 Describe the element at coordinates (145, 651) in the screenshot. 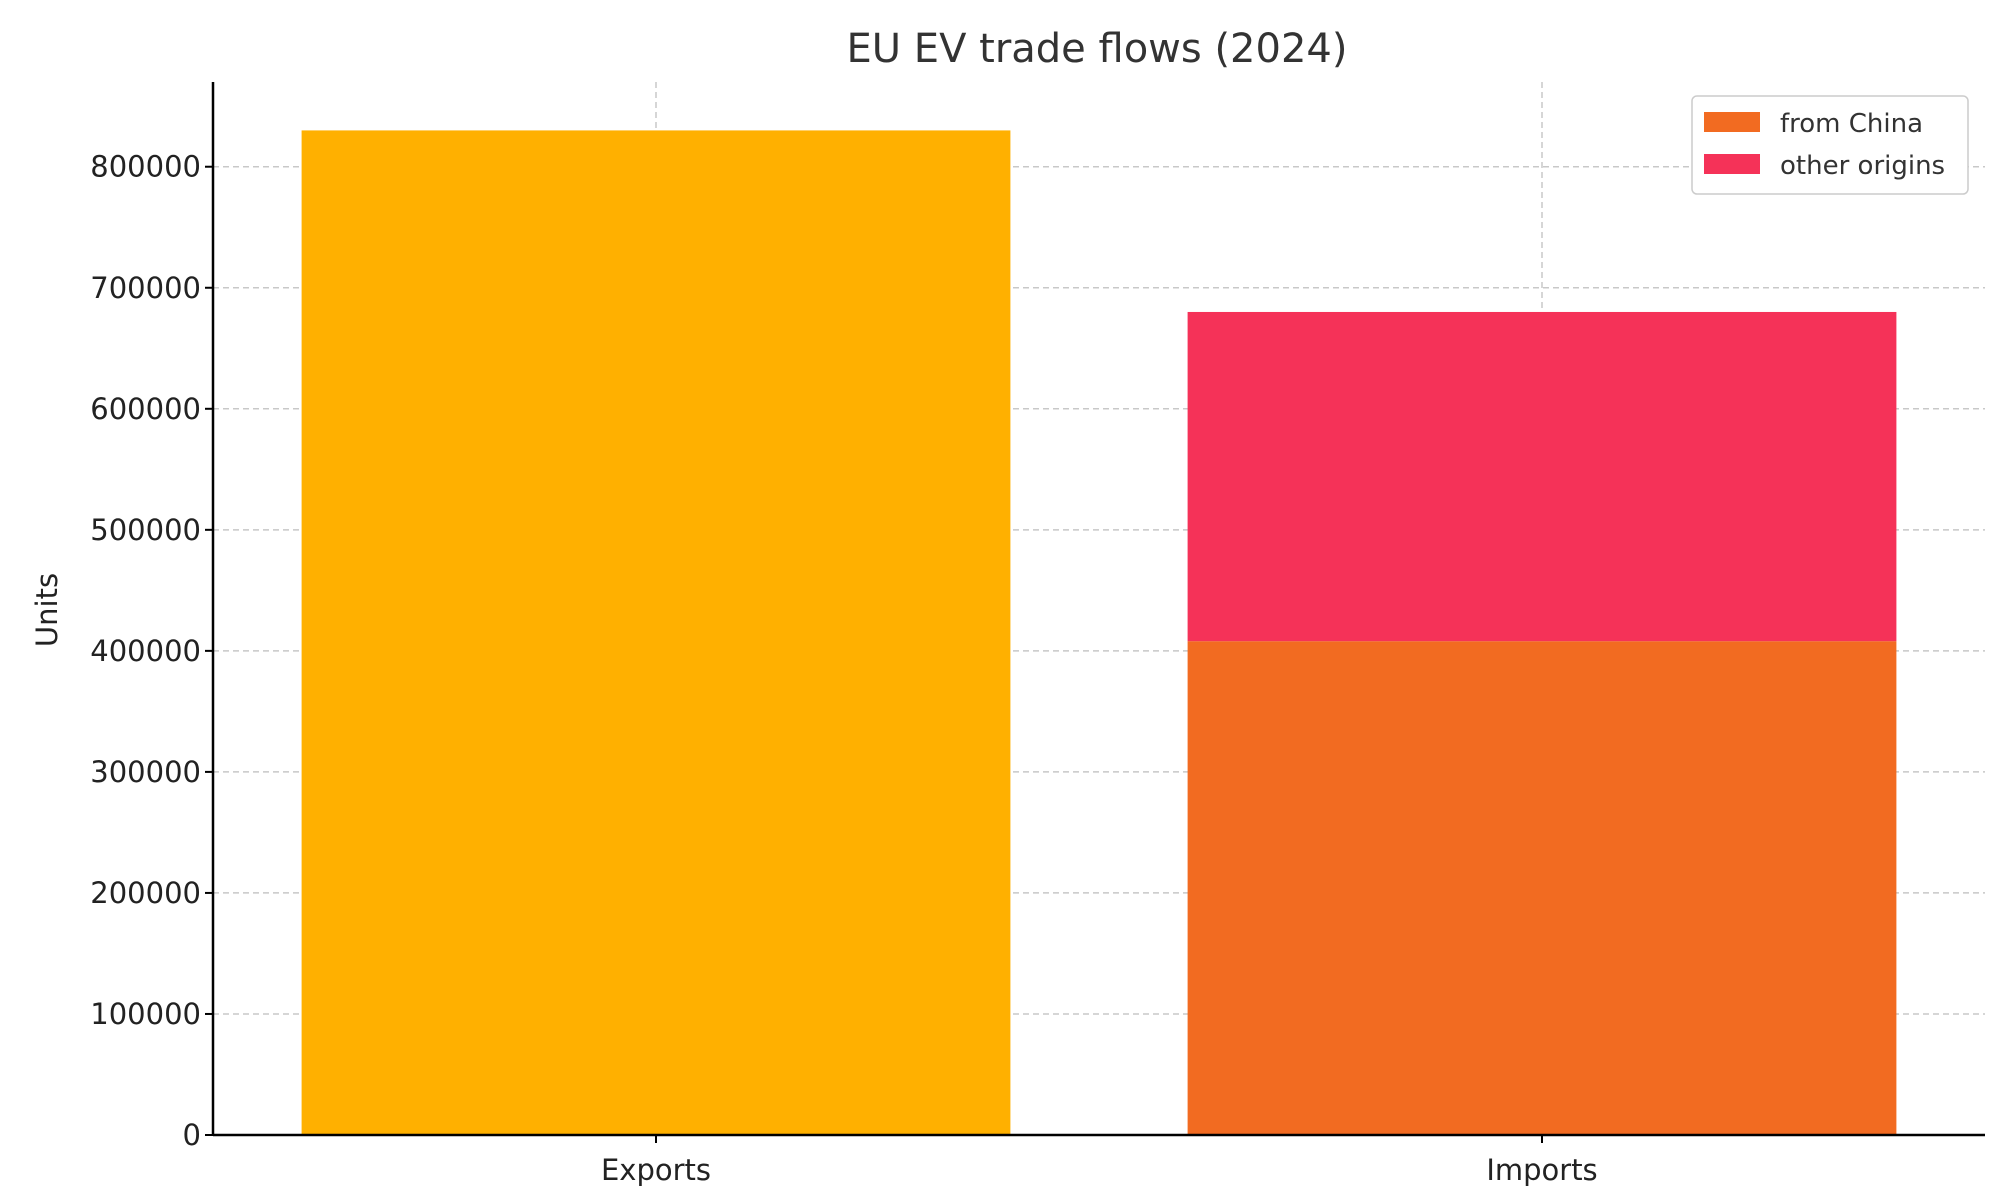

I see `y-tick-label: 400000` at that location.